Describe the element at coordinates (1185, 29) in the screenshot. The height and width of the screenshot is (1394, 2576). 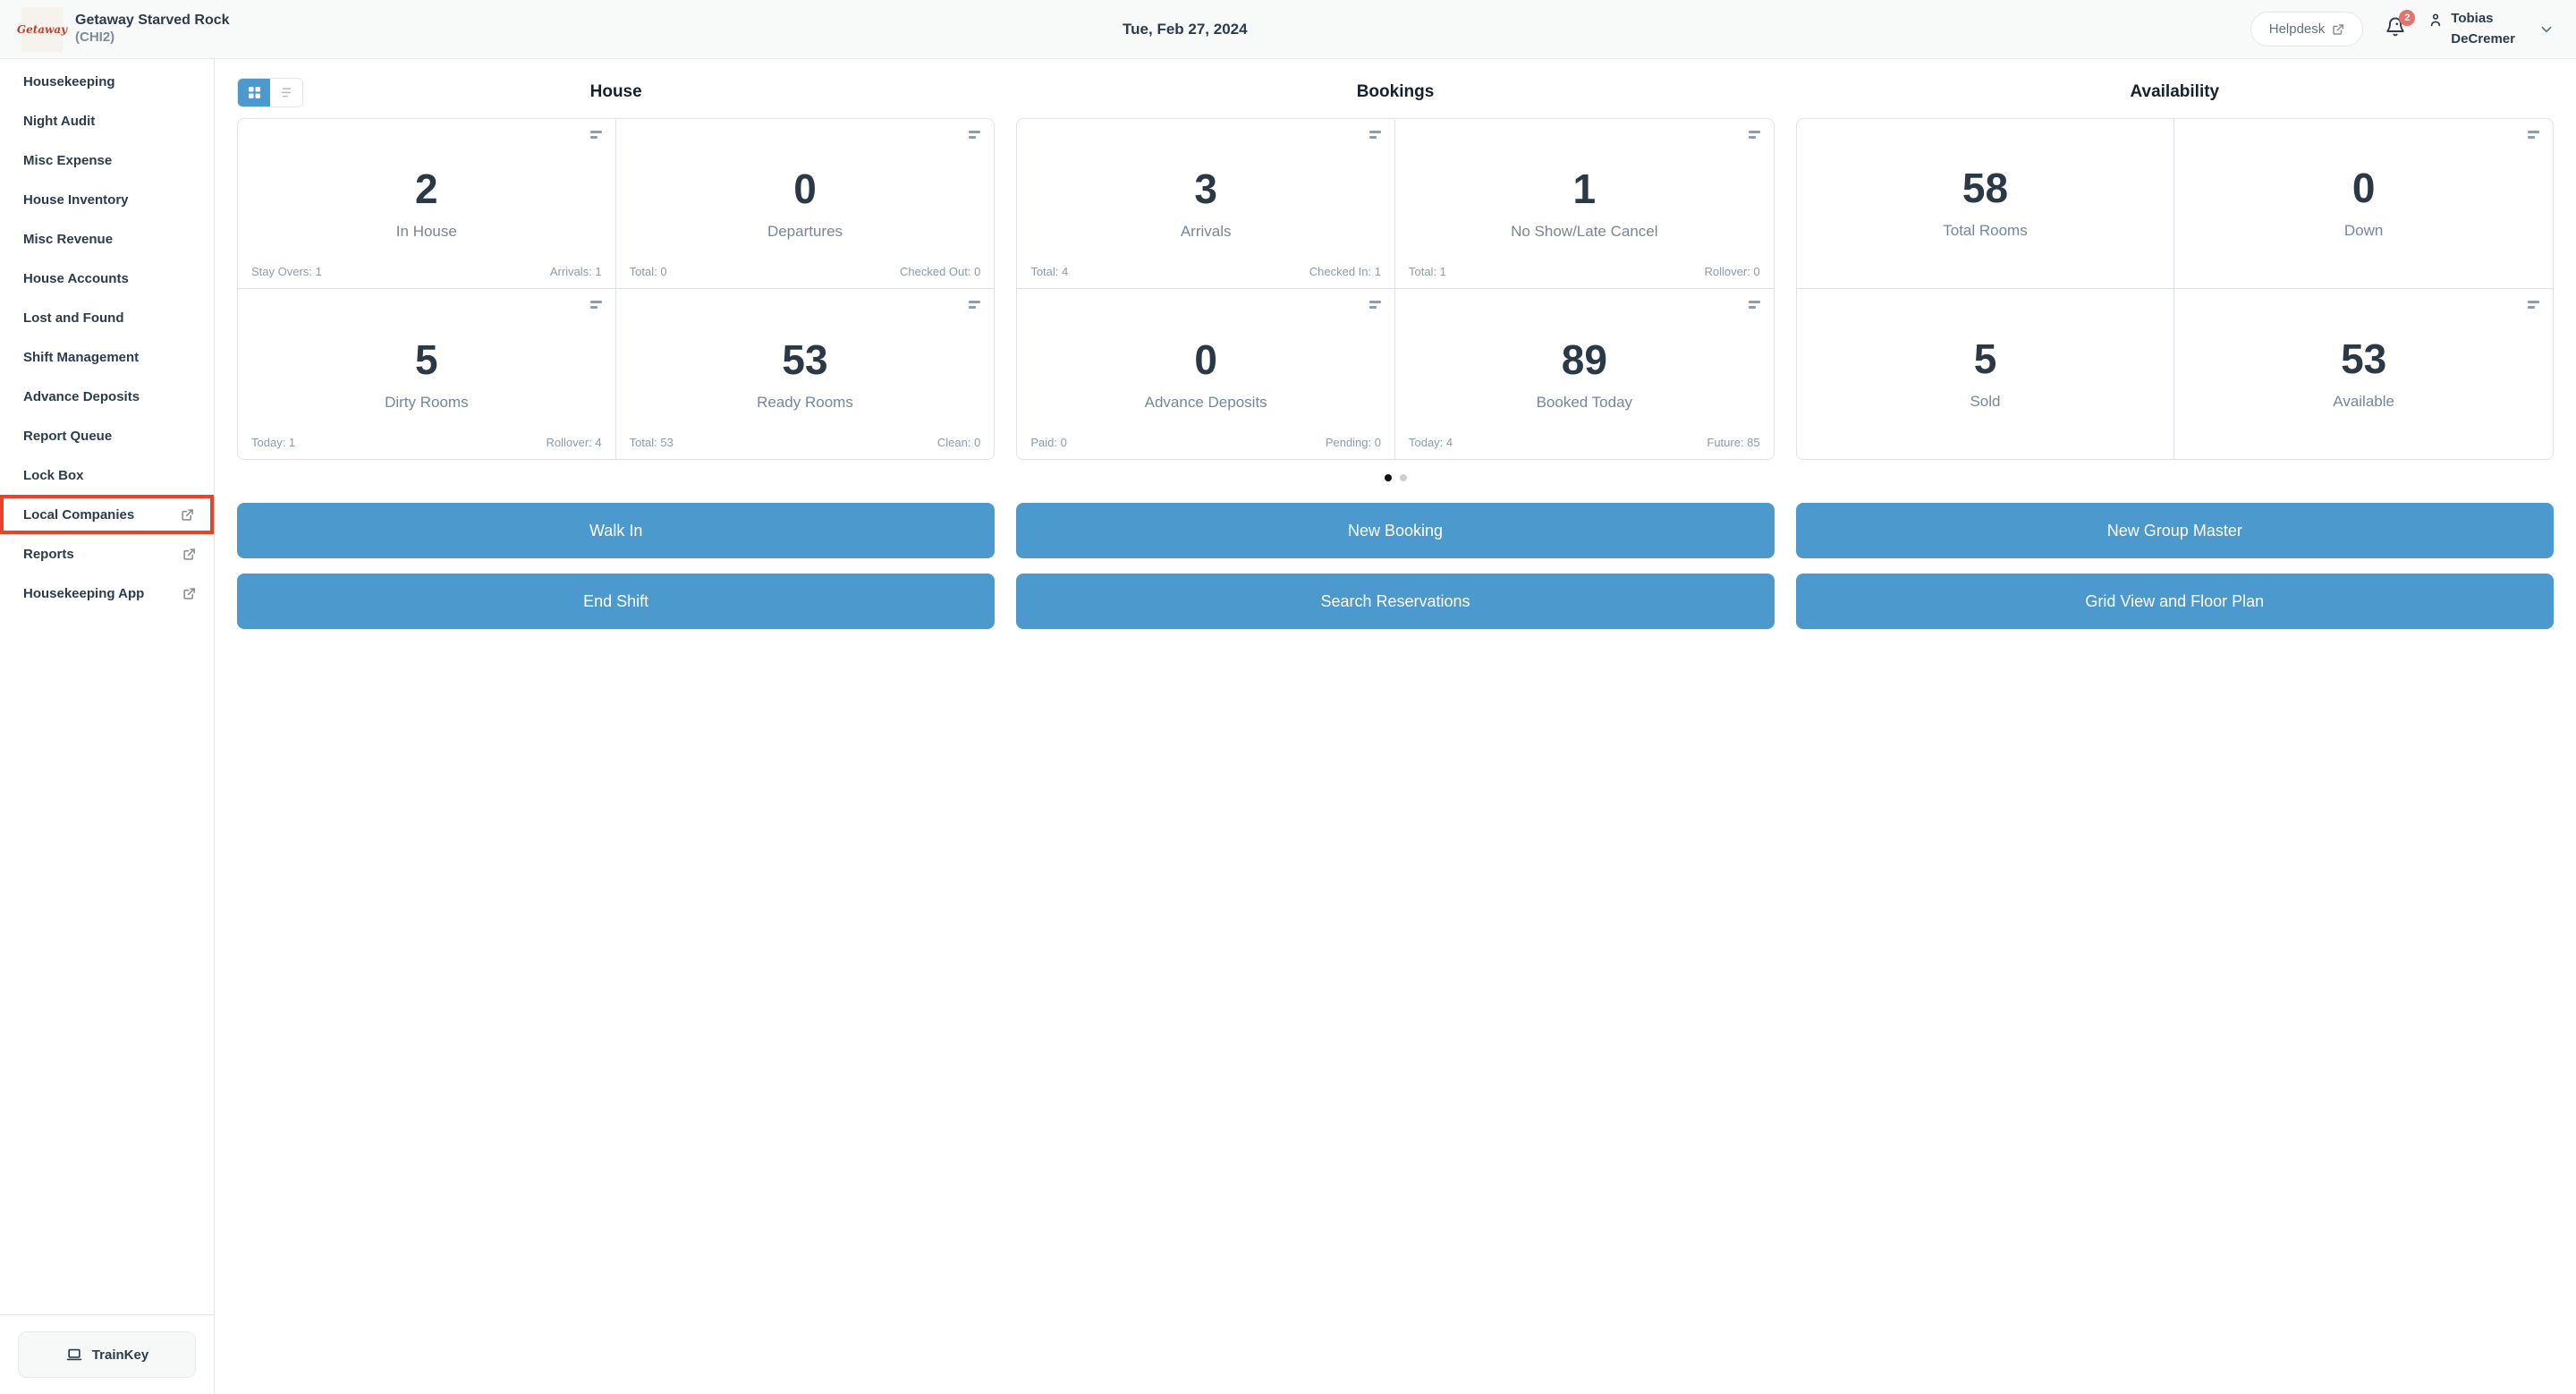
I see `header-date: Tue, Feb 27, 2024` at that location.